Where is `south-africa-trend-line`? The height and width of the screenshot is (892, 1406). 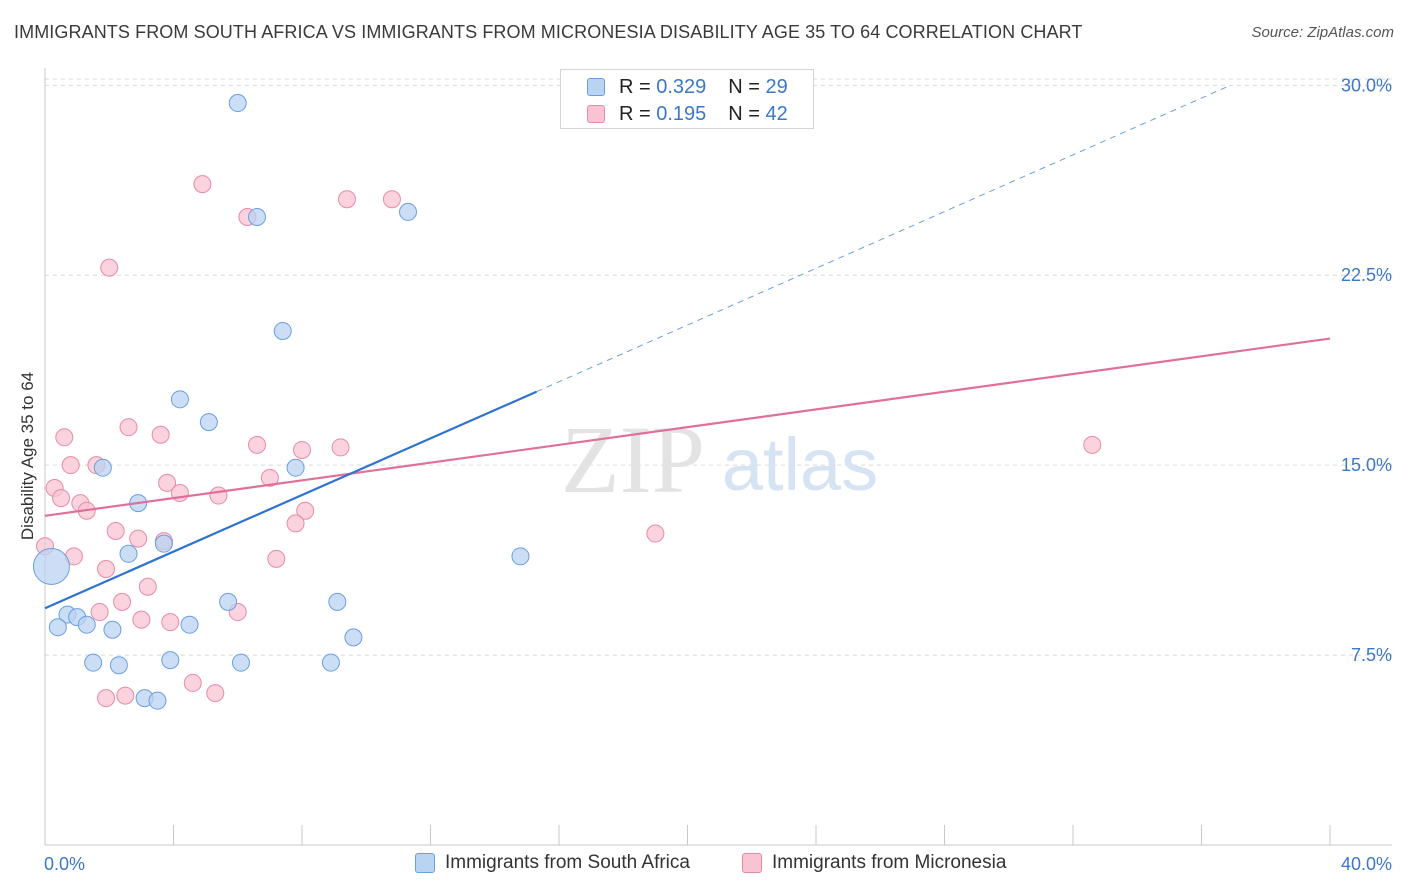
south-africa-trend-line is located at coordinates (290, 500).